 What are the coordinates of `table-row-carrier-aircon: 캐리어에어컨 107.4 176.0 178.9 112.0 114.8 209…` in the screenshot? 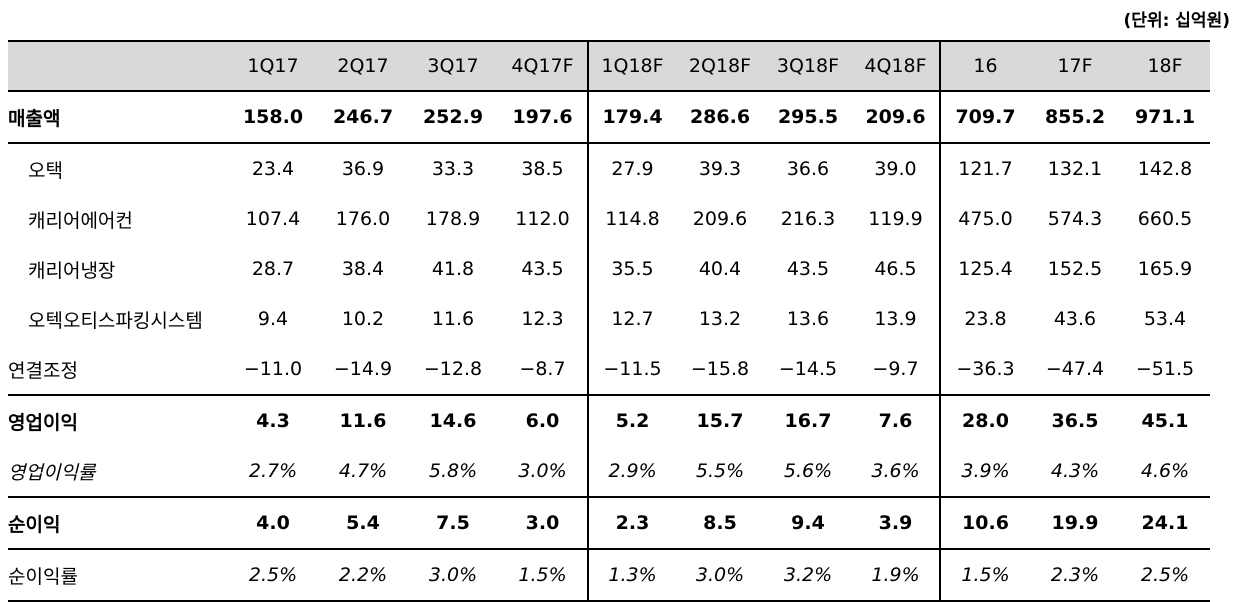 It's located at (609, 219).